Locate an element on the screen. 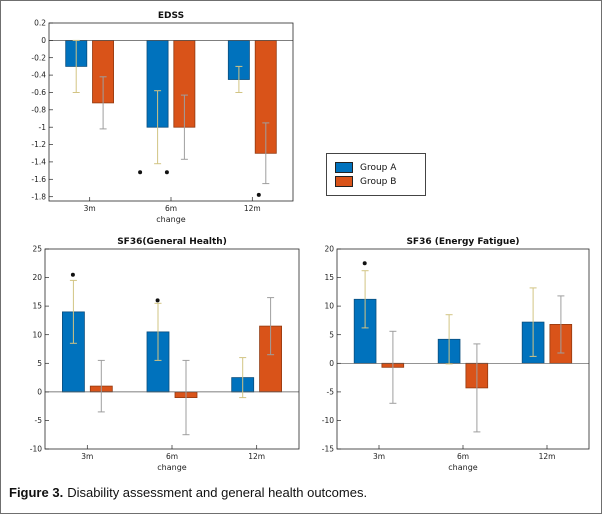 Image resolution: width=602 pixels, height=514 pixels. svg-text: EDSS is located at coordinates (171, 16).